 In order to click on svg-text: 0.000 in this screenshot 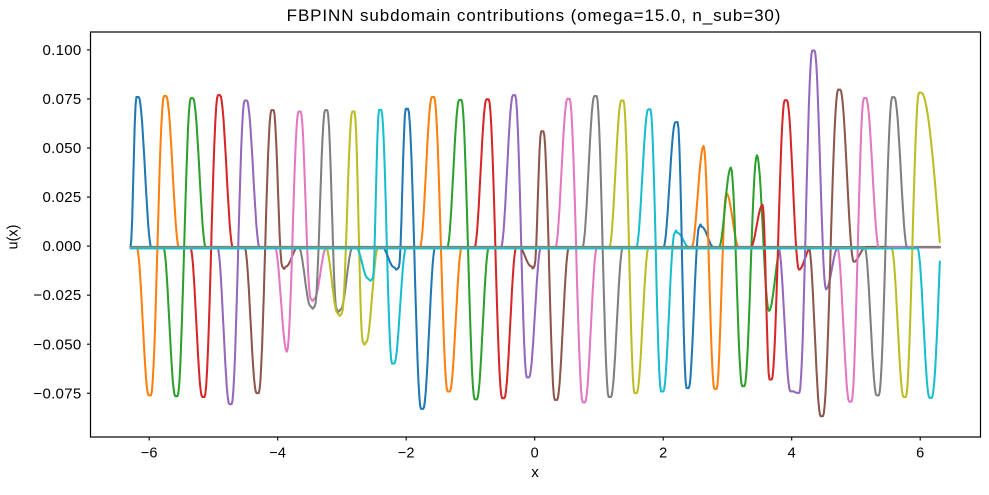, I will do `click(61, 246)`.